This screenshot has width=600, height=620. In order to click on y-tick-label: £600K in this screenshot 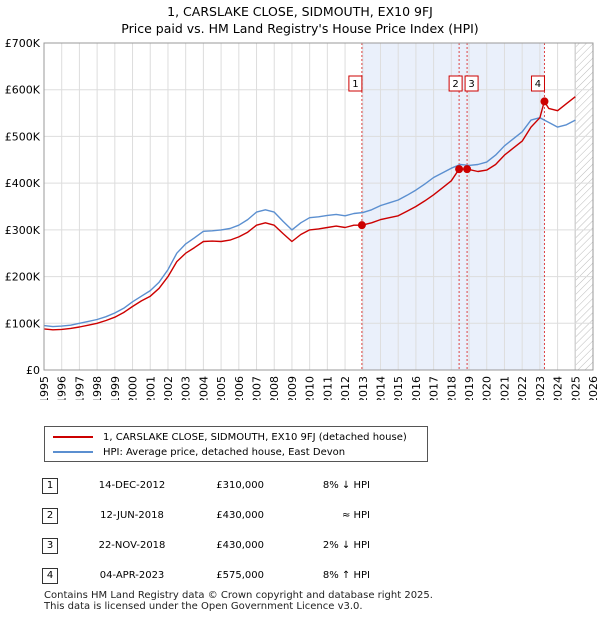, I will do `click(23, 90)`.